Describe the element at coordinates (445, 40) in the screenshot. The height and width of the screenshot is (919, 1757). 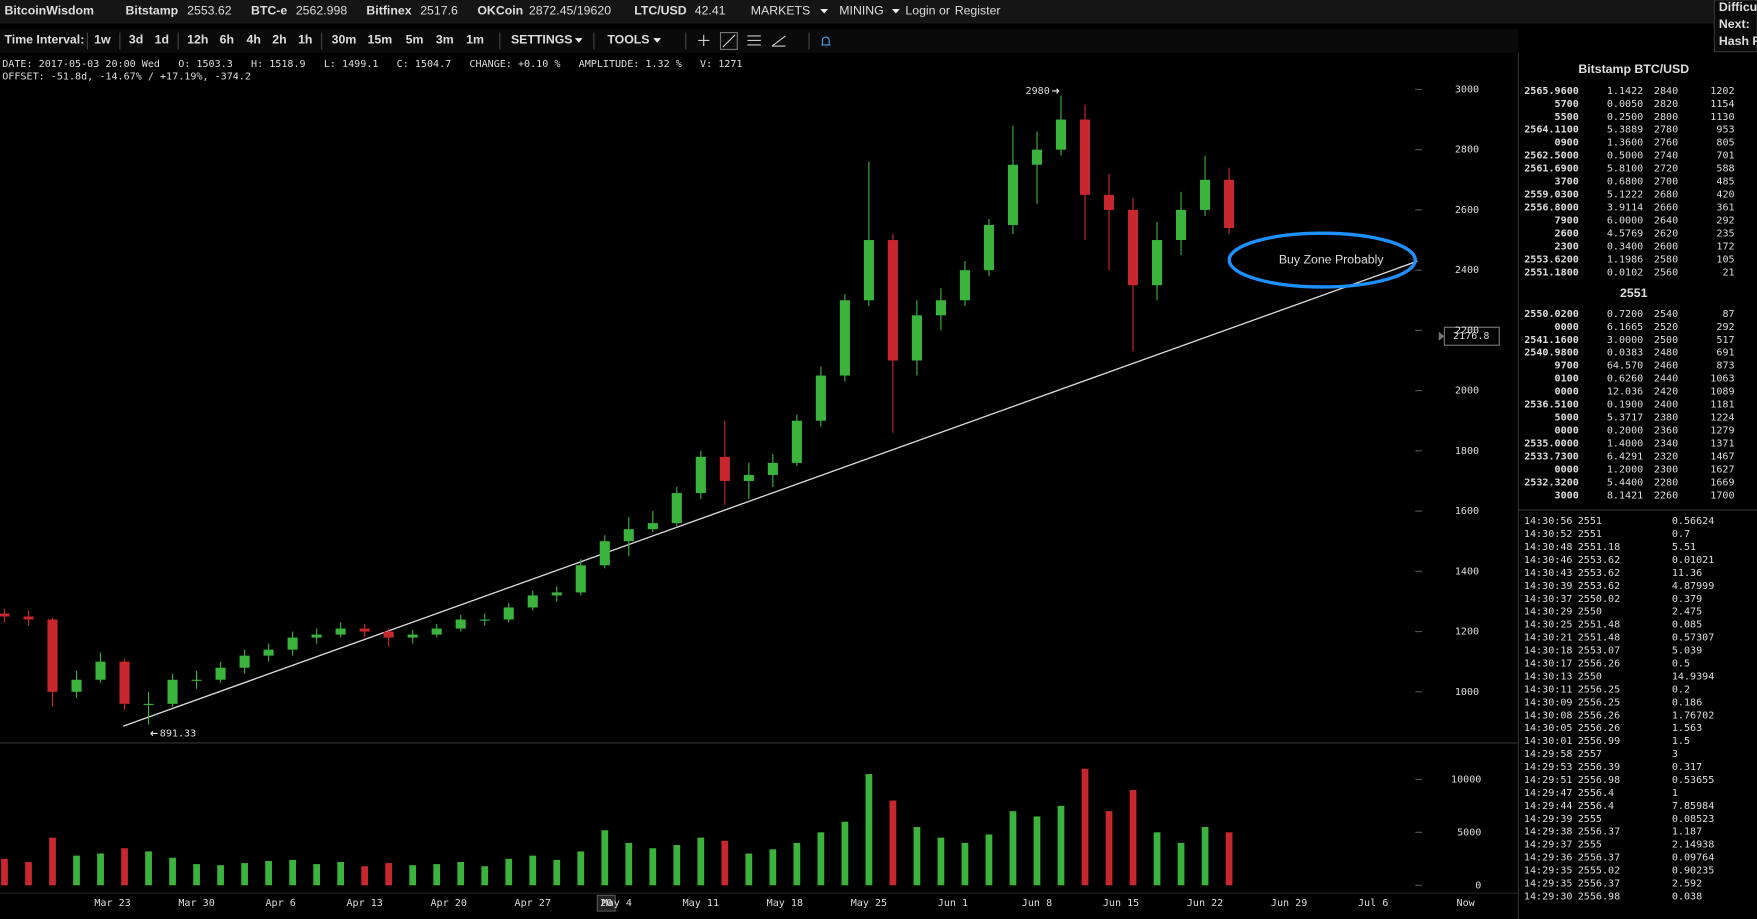
I see `interval-button: 3m` at that location.